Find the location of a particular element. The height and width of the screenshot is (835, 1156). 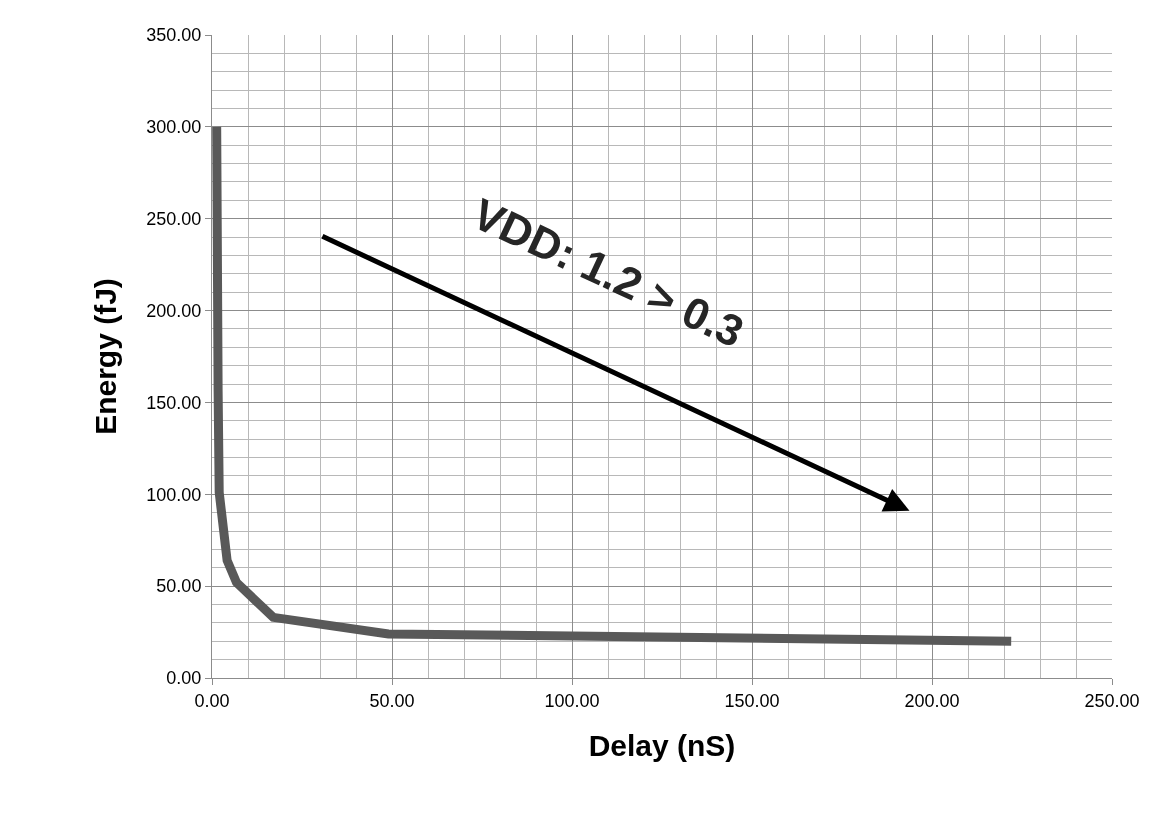

y-tick-label: 350.00 is located at coordinates (174, 35).